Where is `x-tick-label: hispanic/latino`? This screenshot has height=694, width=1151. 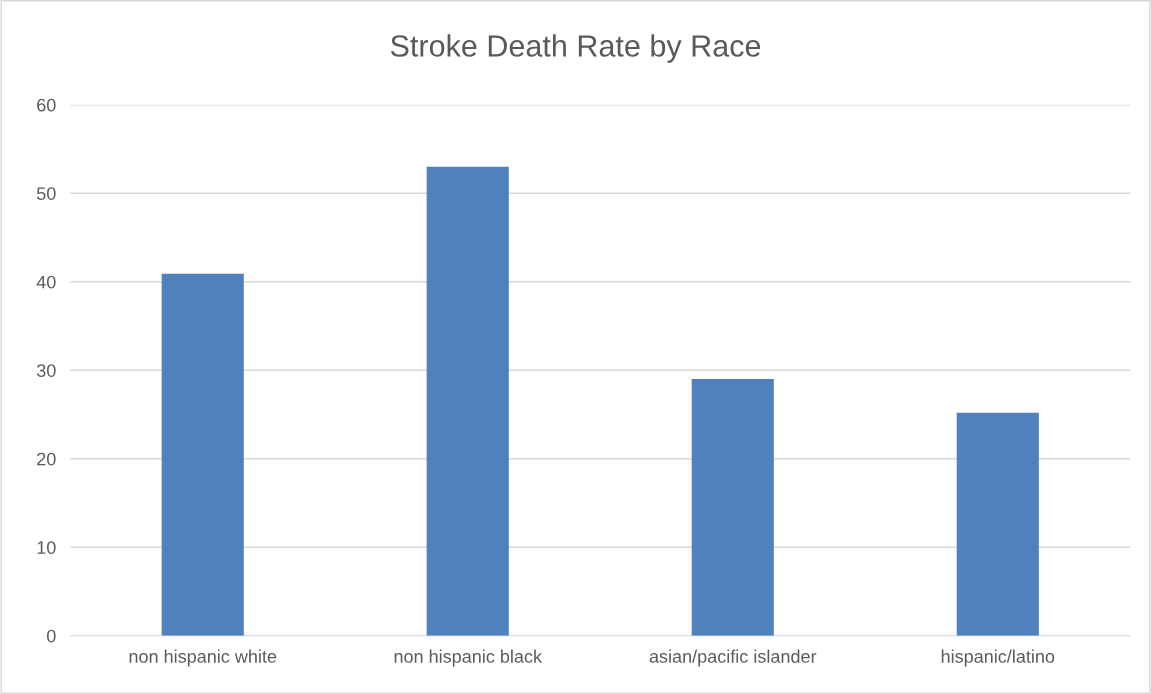 x-tick-label: hispanic/latino is located at coordinates (998, 658).